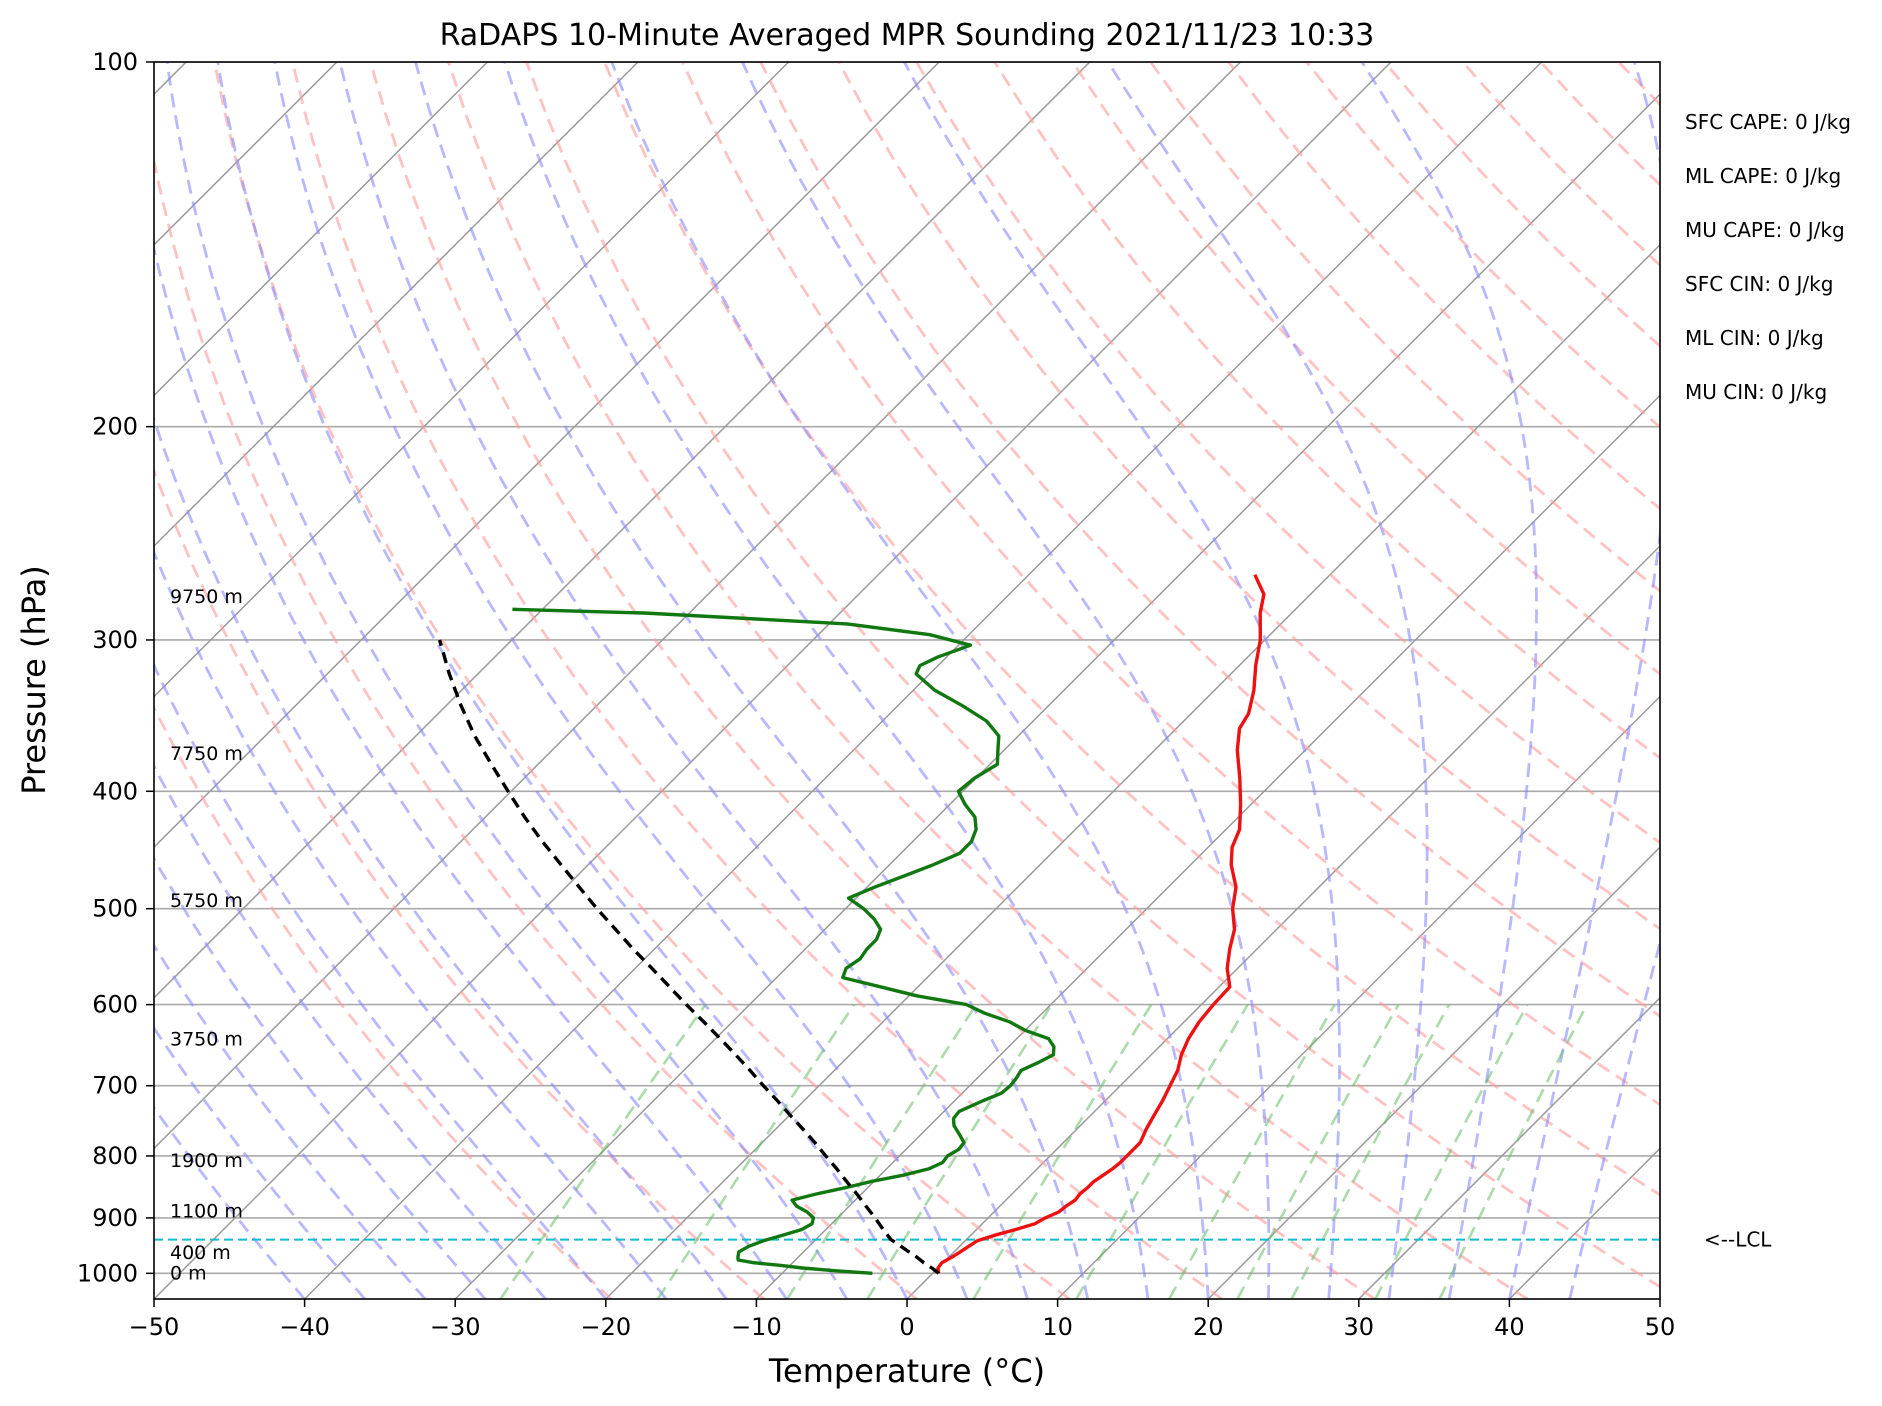 This screenshot has height=1406, width=1882. I want to click on height-label: 0 m, so click(188, 1273).